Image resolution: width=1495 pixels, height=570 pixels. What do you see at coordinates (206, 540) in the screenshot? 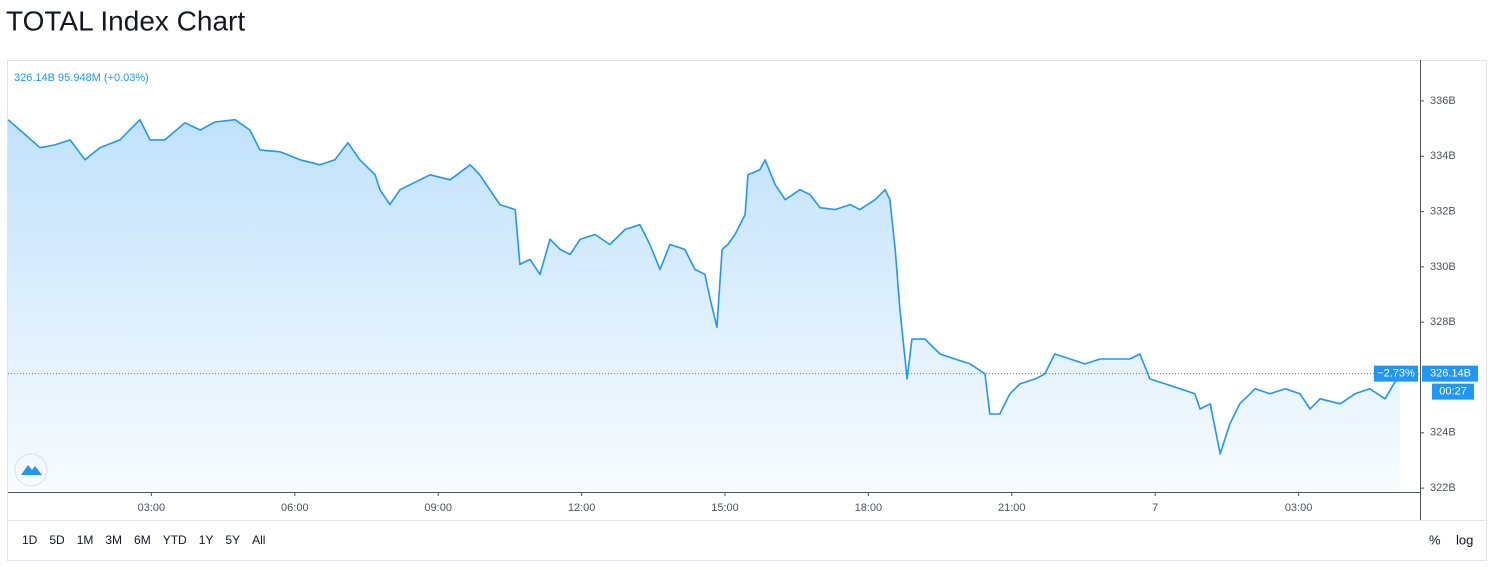
I see `range-button: 1Y` at bounding box center [206, 540].